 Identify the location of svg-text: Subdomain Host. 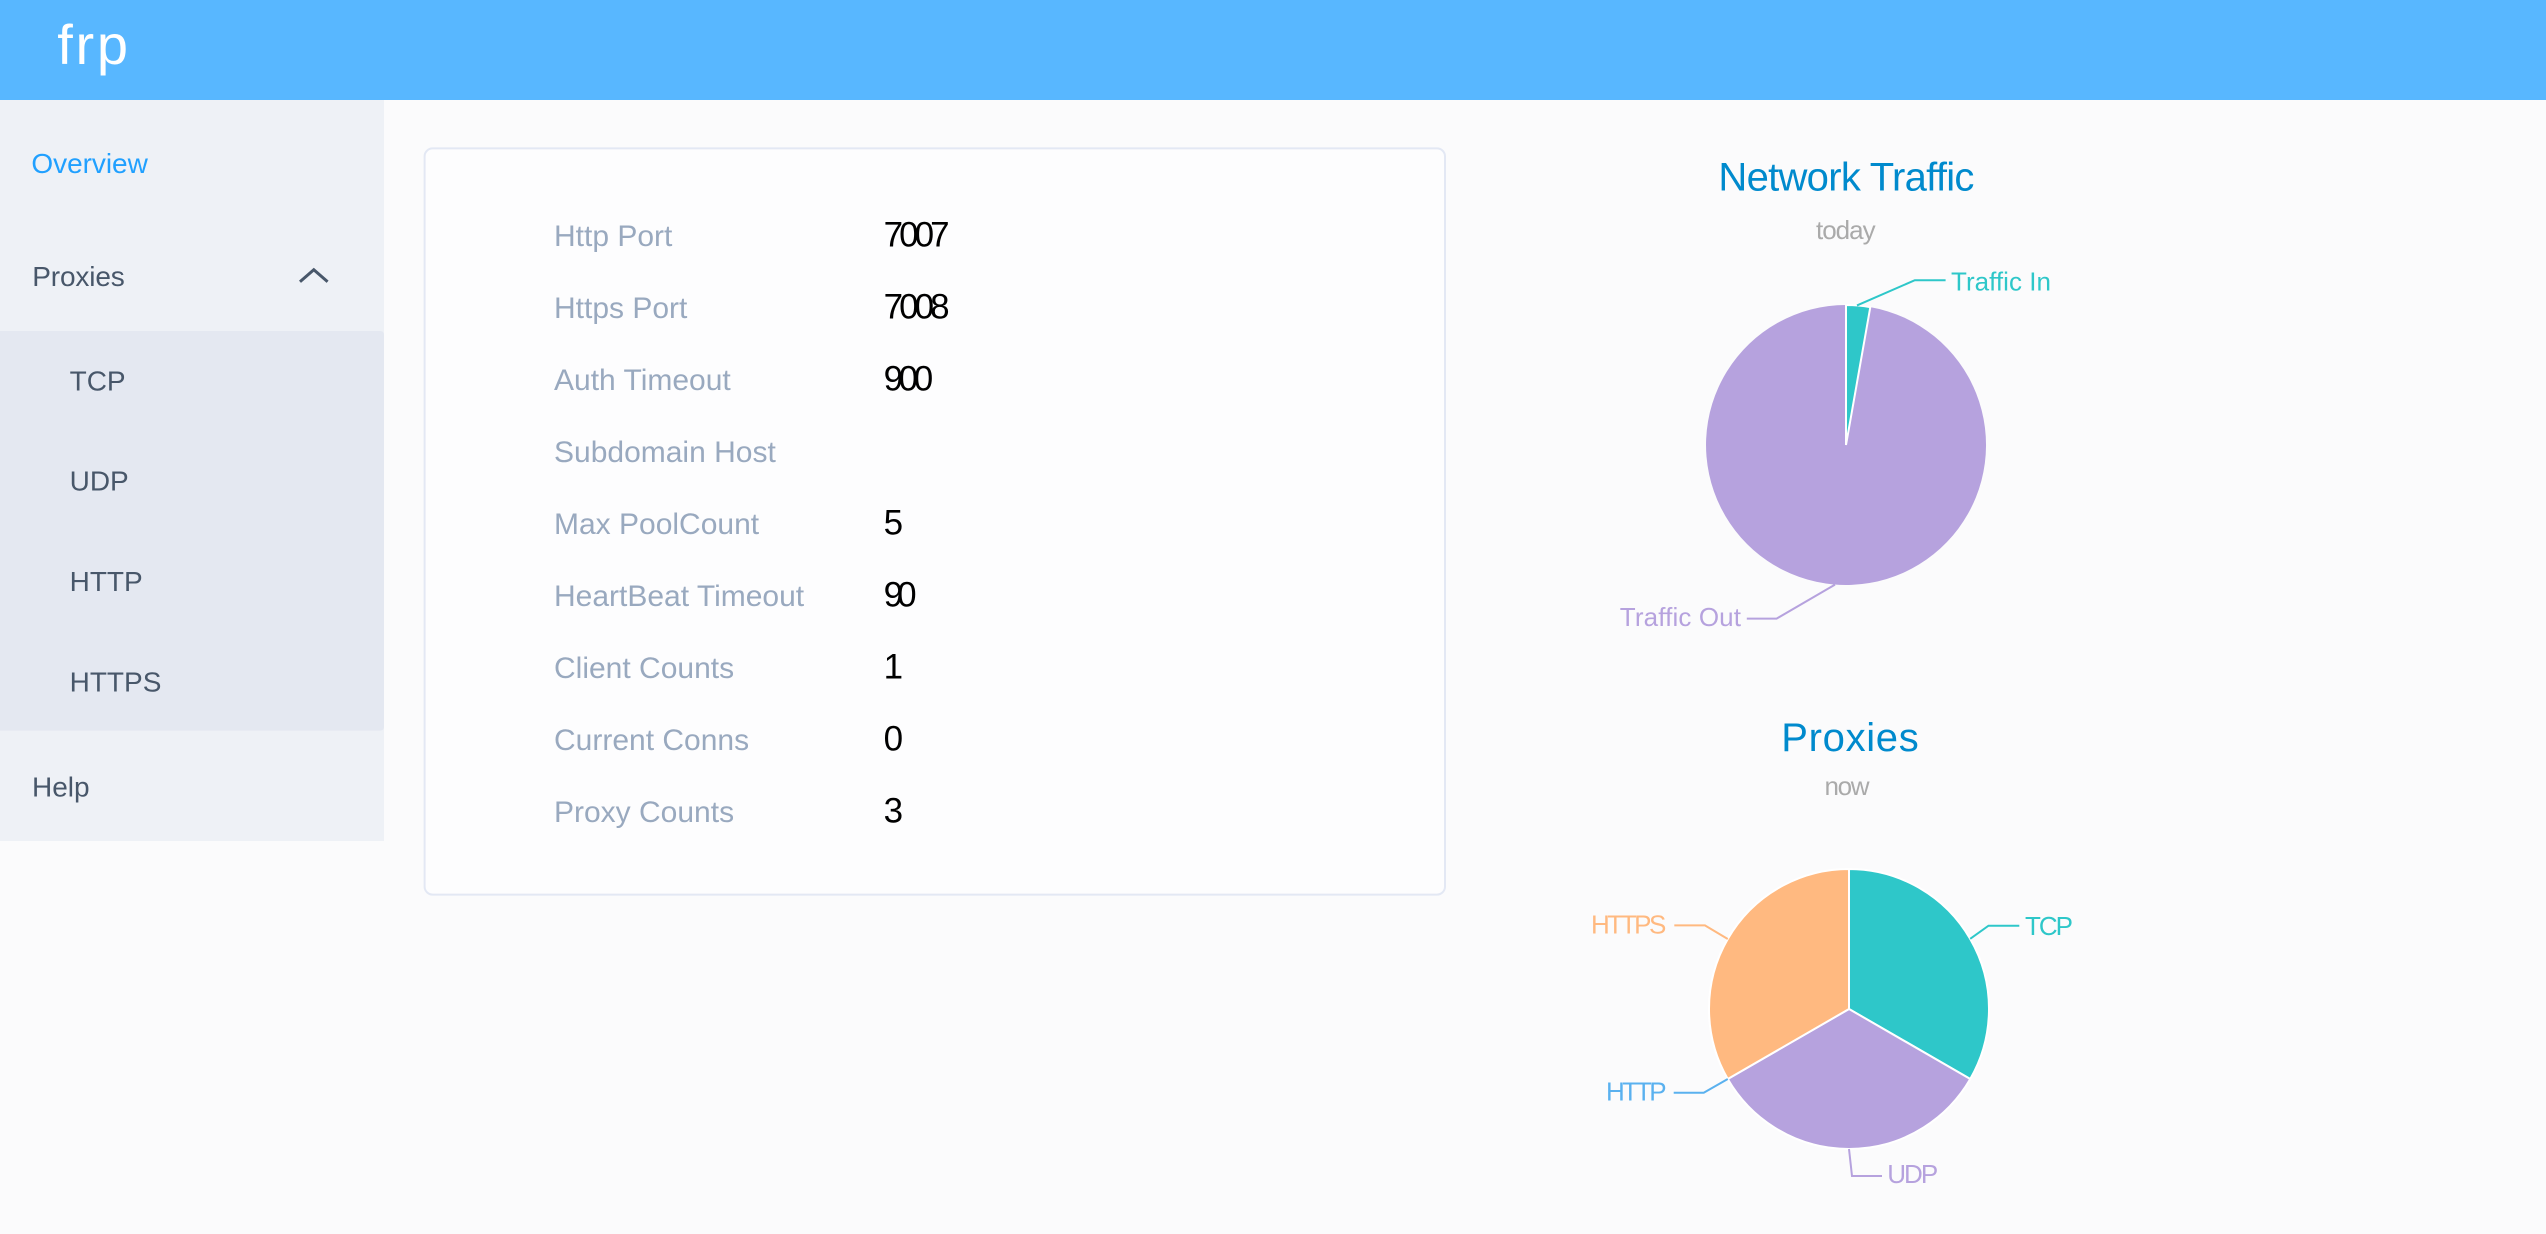
(665, 452).